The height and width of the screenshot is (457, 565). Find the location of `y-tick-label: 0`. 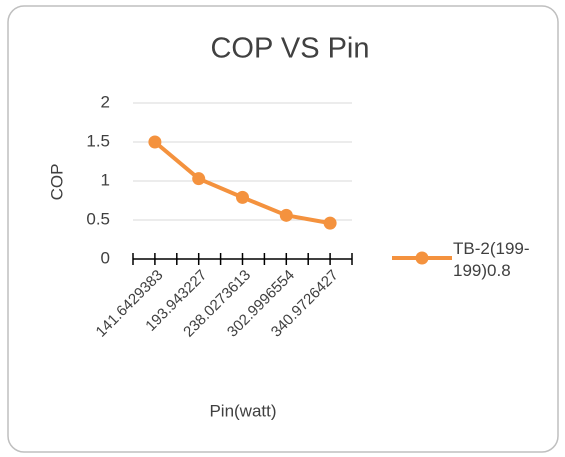

y-tick-label: 0 is located at coordinates (105, 257).